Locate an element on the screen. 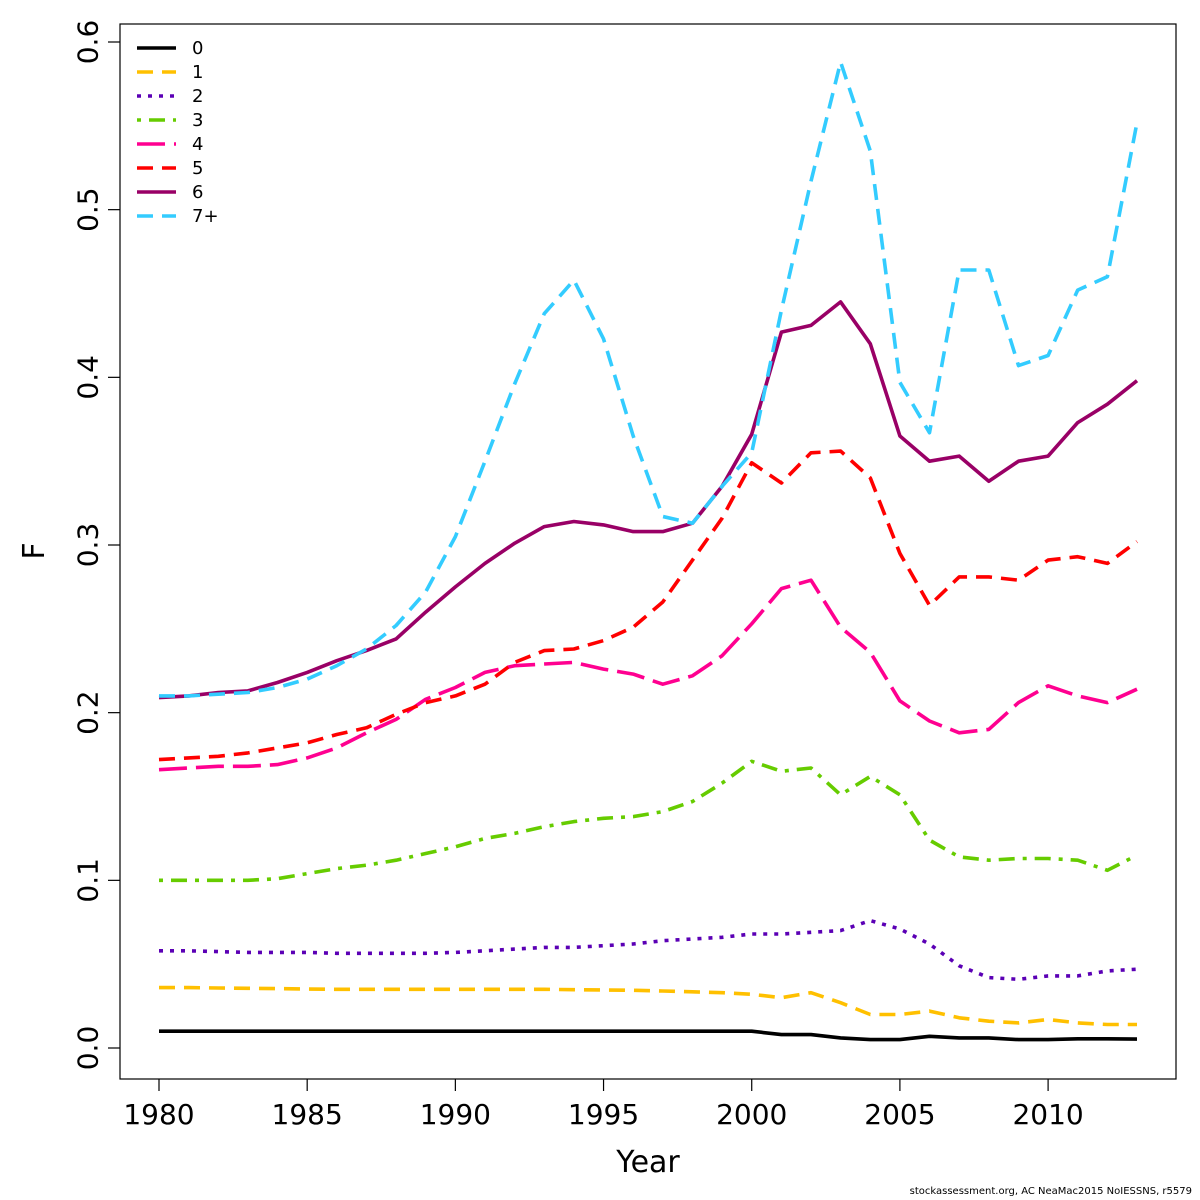 The height and width of the screenshot is (1200, 1200). x-tick-label: 2010 is located at coordinates (1047, 1114).